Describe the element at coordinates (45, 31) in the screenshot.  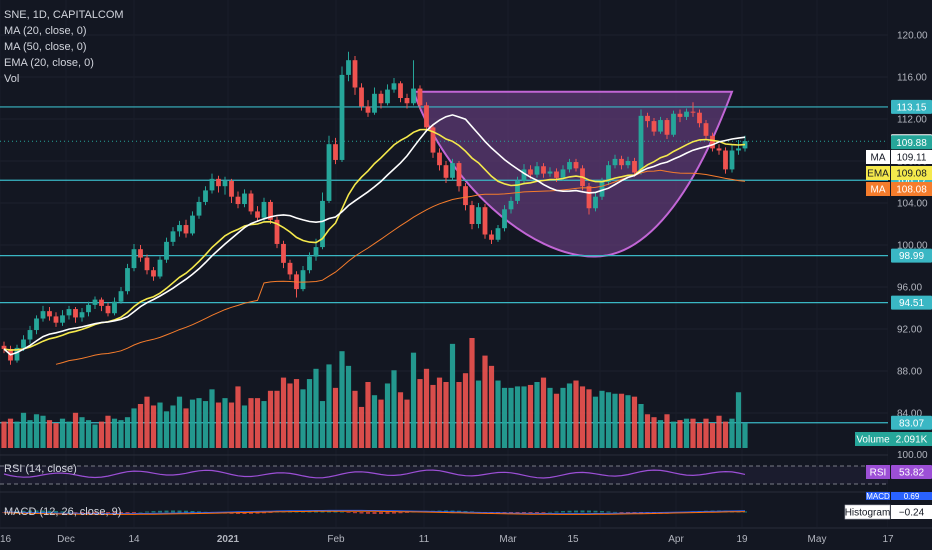
I see `legend-ma20: MA (20, close, 0)` at that location.